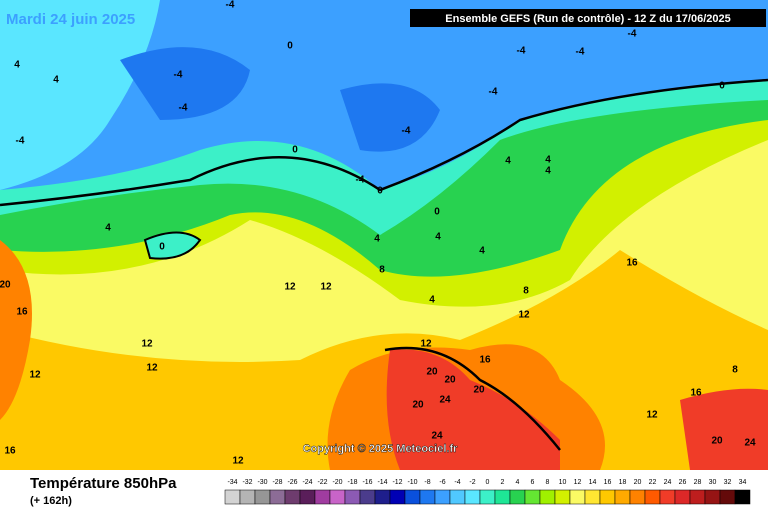  What do you see at coordinates (381, 449) in the screenshot?
I see `copyright: Copyright © 2025 Meteociel.fr` at bounding box center [381, 449].